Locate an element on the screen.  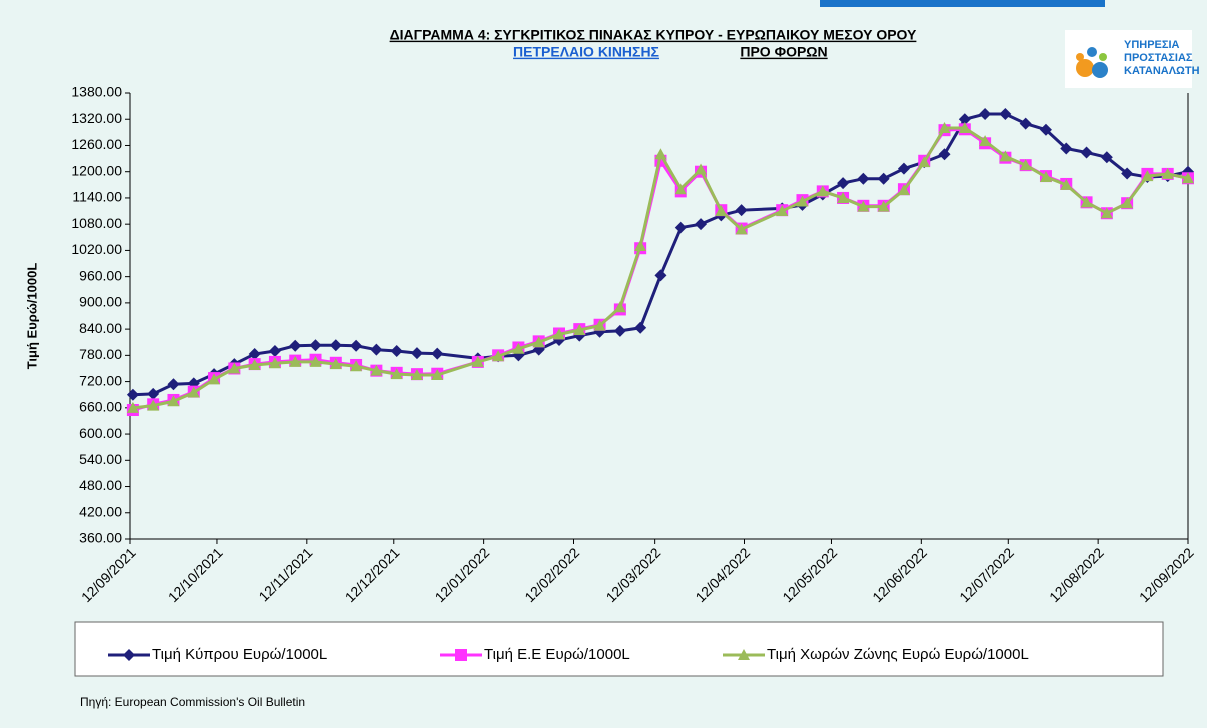
y-tick-label: 1080.00 is located at coordinates (96, 223).